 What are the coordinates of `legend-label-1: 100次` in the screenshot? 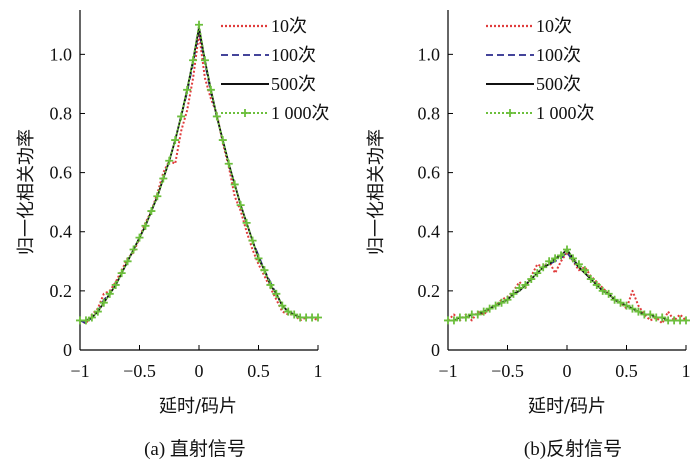 It's located at (293, 55).